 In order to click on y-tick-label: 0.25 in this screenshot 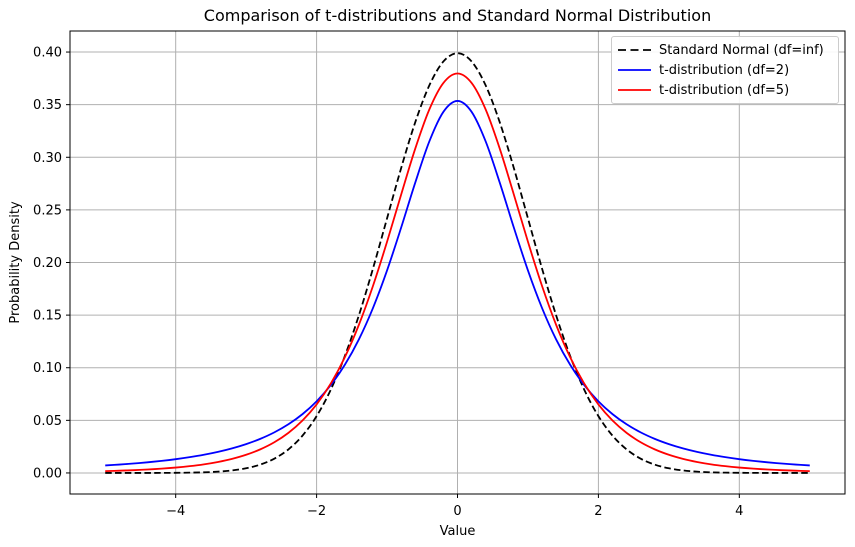, I will do `click(47, 210)`.